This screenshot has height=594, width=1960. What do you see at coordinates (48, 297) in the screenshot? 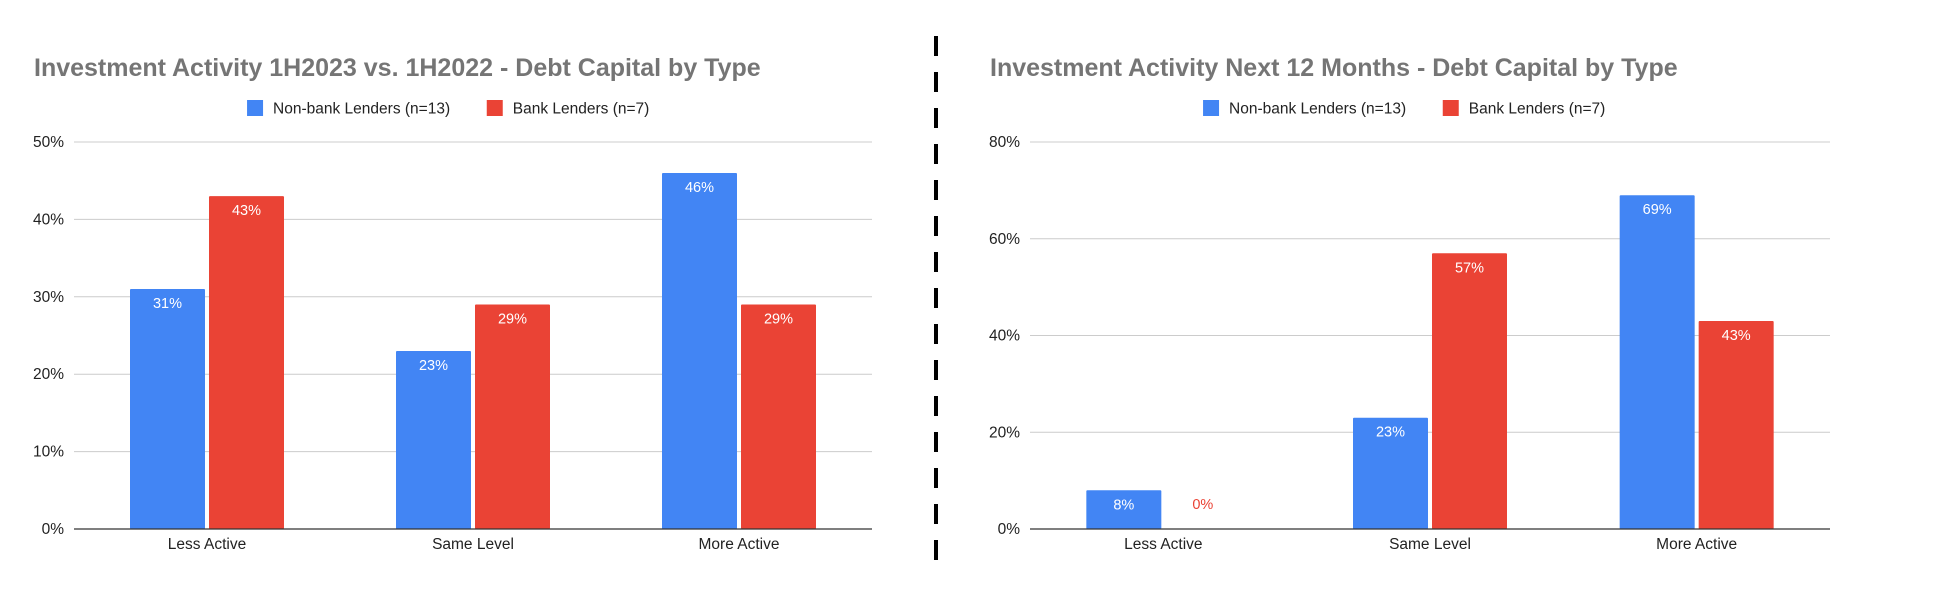
I see `y-tick-label: 30%` at bounding box center [48, 297].